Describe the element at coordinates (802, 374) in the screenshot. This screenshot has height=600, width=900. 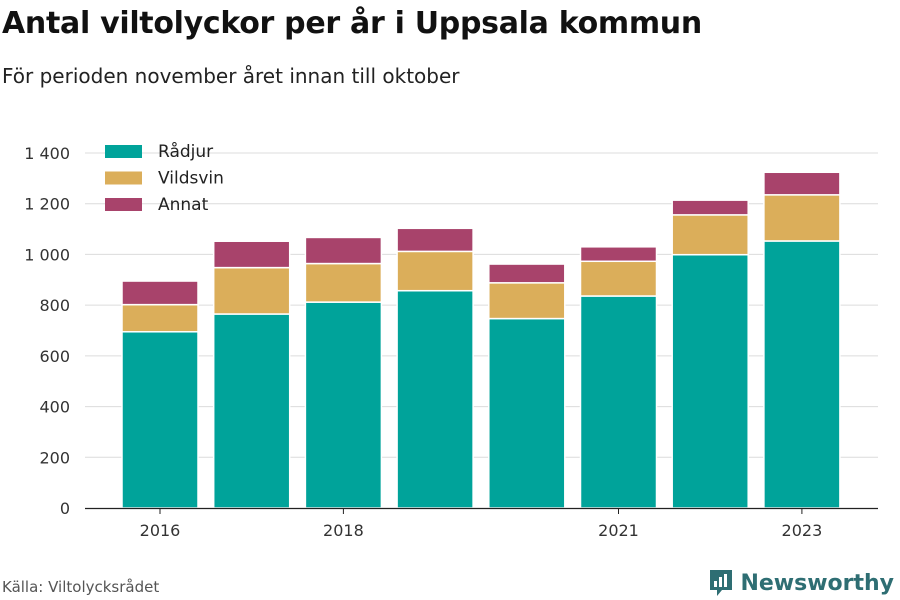
I see `bar-rdjur-2023` at that location.